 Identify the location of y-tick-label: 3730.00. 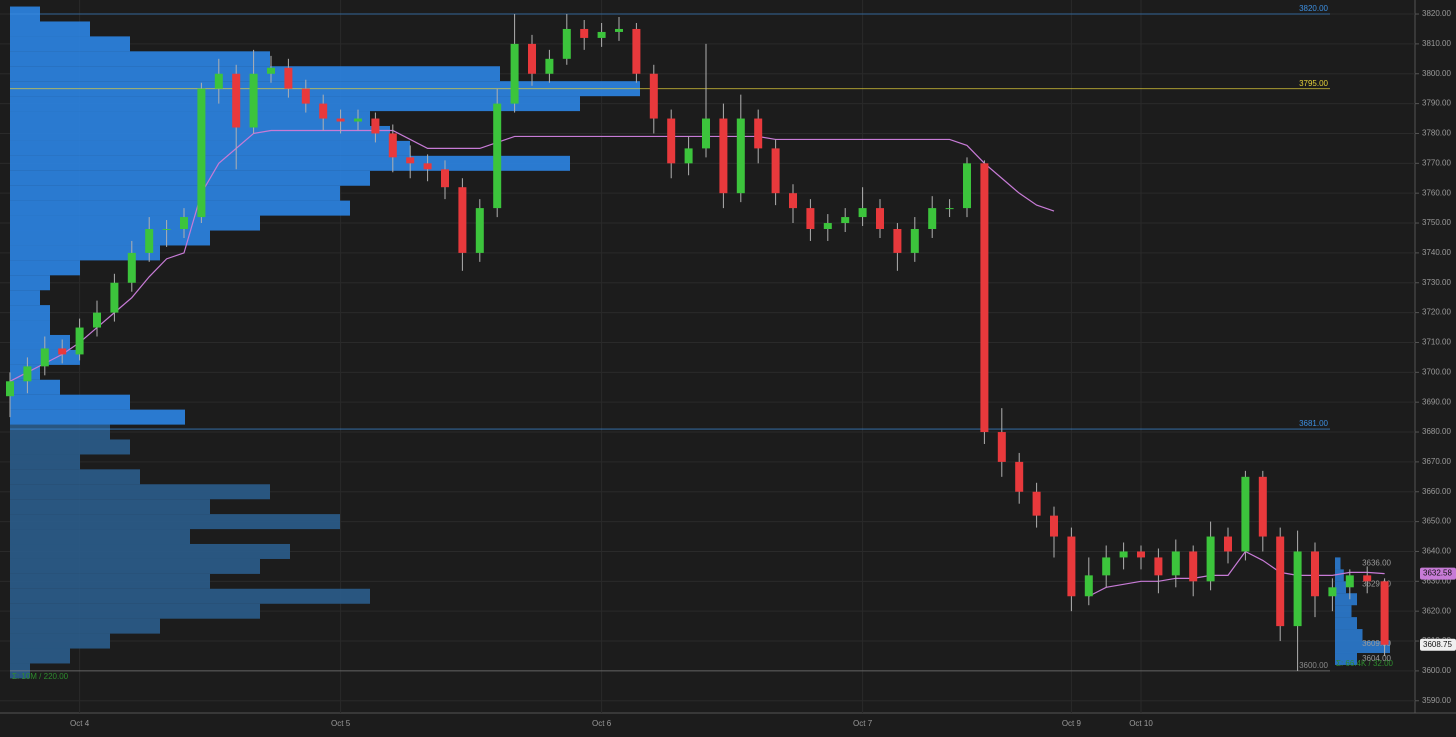
(1436, 282).